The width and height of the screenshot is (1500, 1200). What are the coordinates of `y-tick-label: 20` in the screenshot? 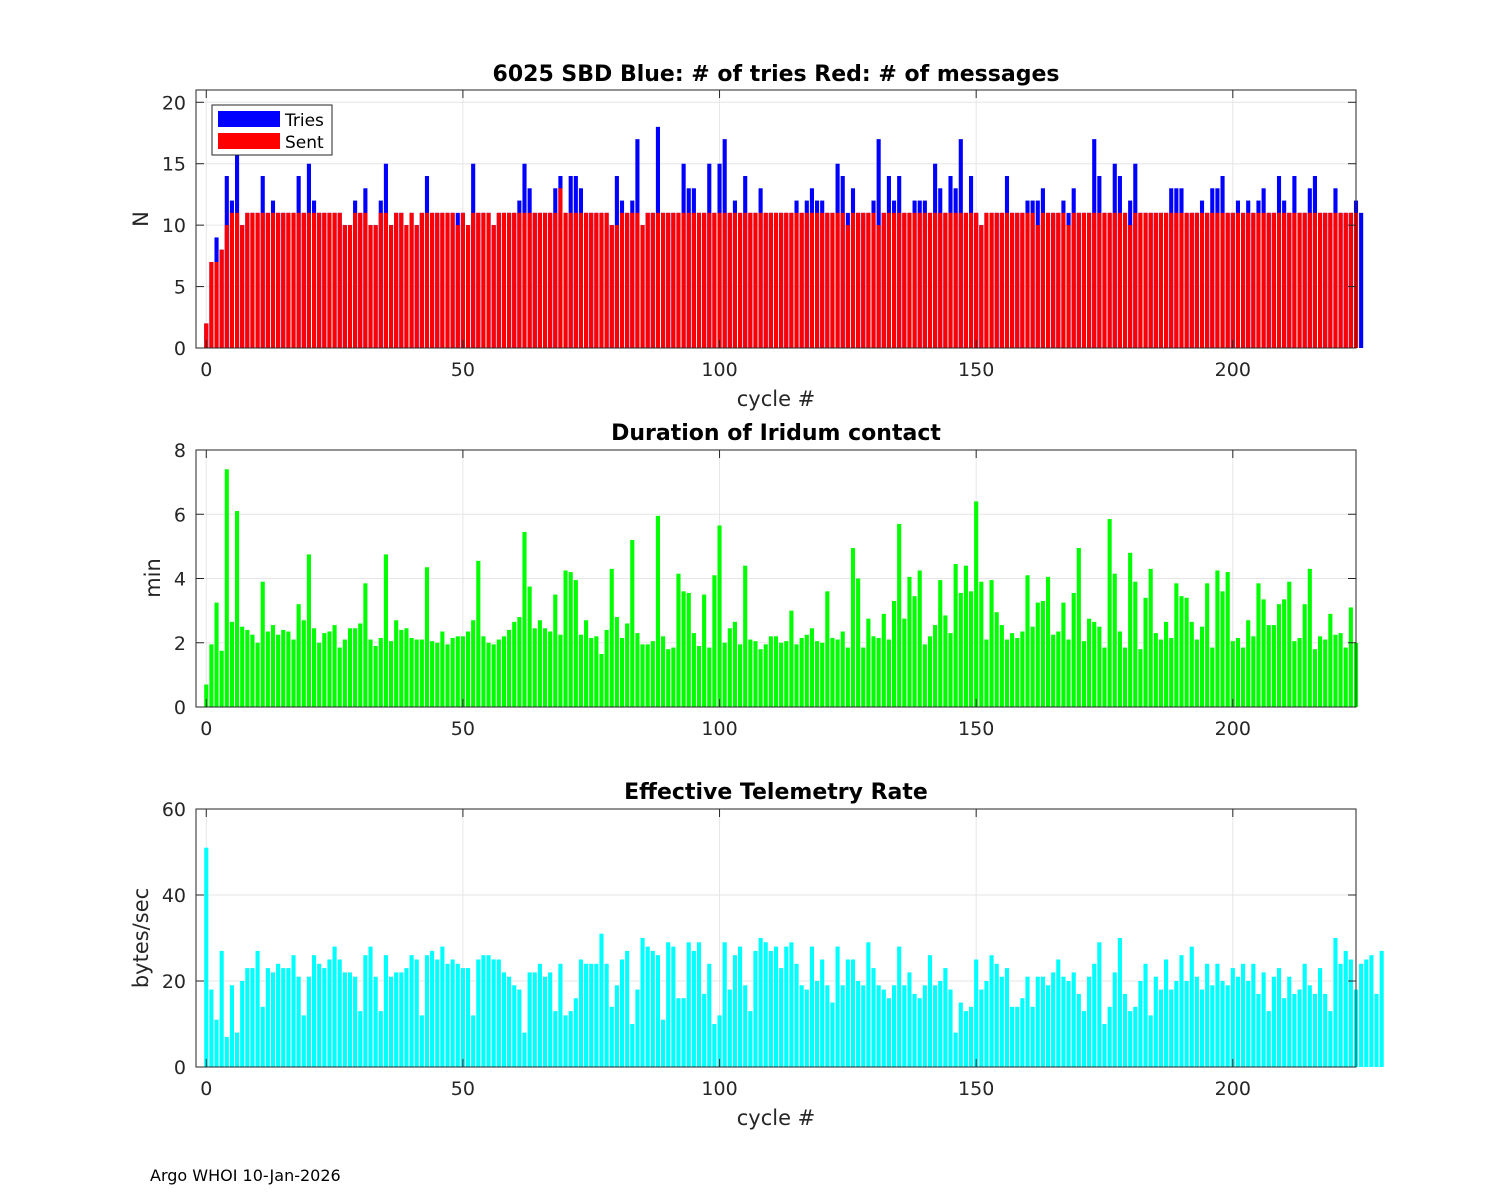 It's located at (174, 103).